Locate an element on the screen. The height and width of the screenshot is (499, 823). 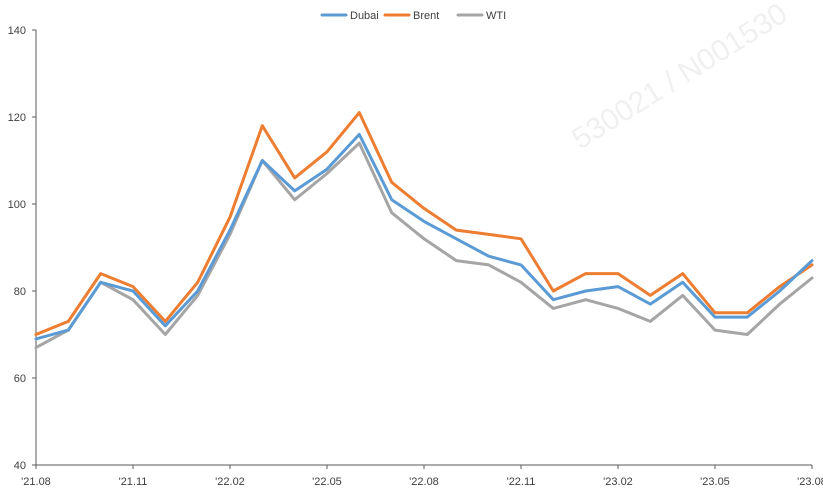
y-tick-label: 140 is located at coordinates (17, 31).